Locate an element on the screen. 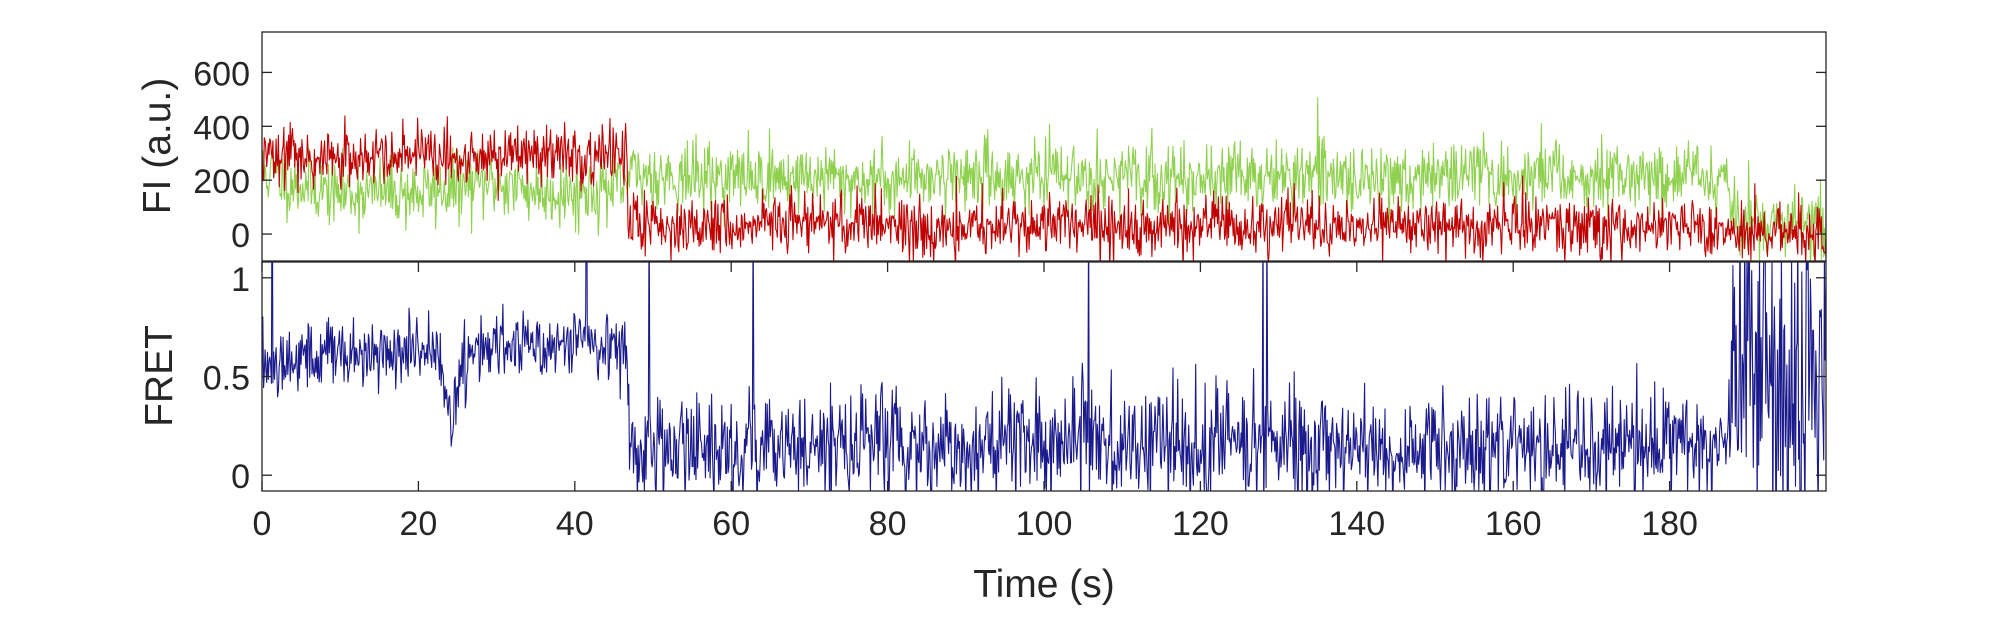  fret-y-axis-label: FRET is located at coordinates (159, 376).